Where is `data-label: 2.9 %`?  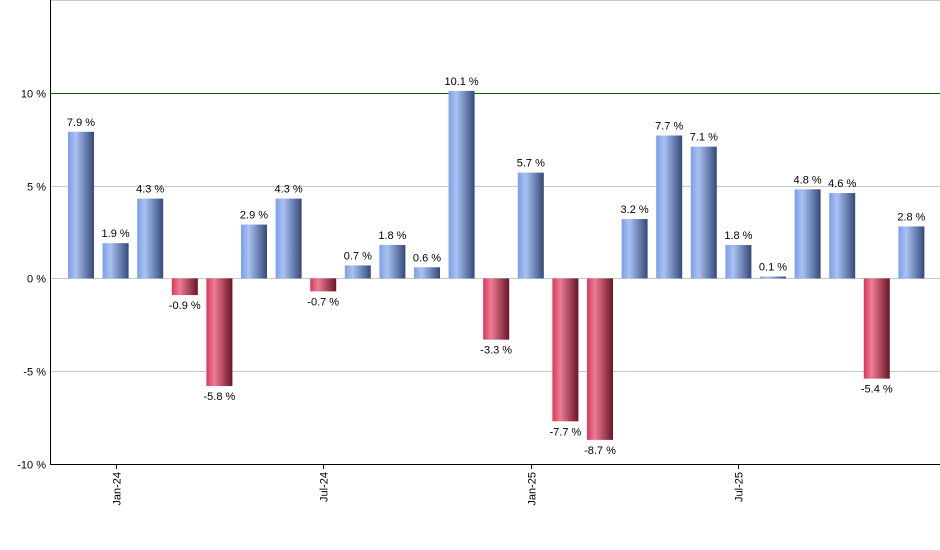
data-label: 2.9 % is located at coordinates (254, 216).